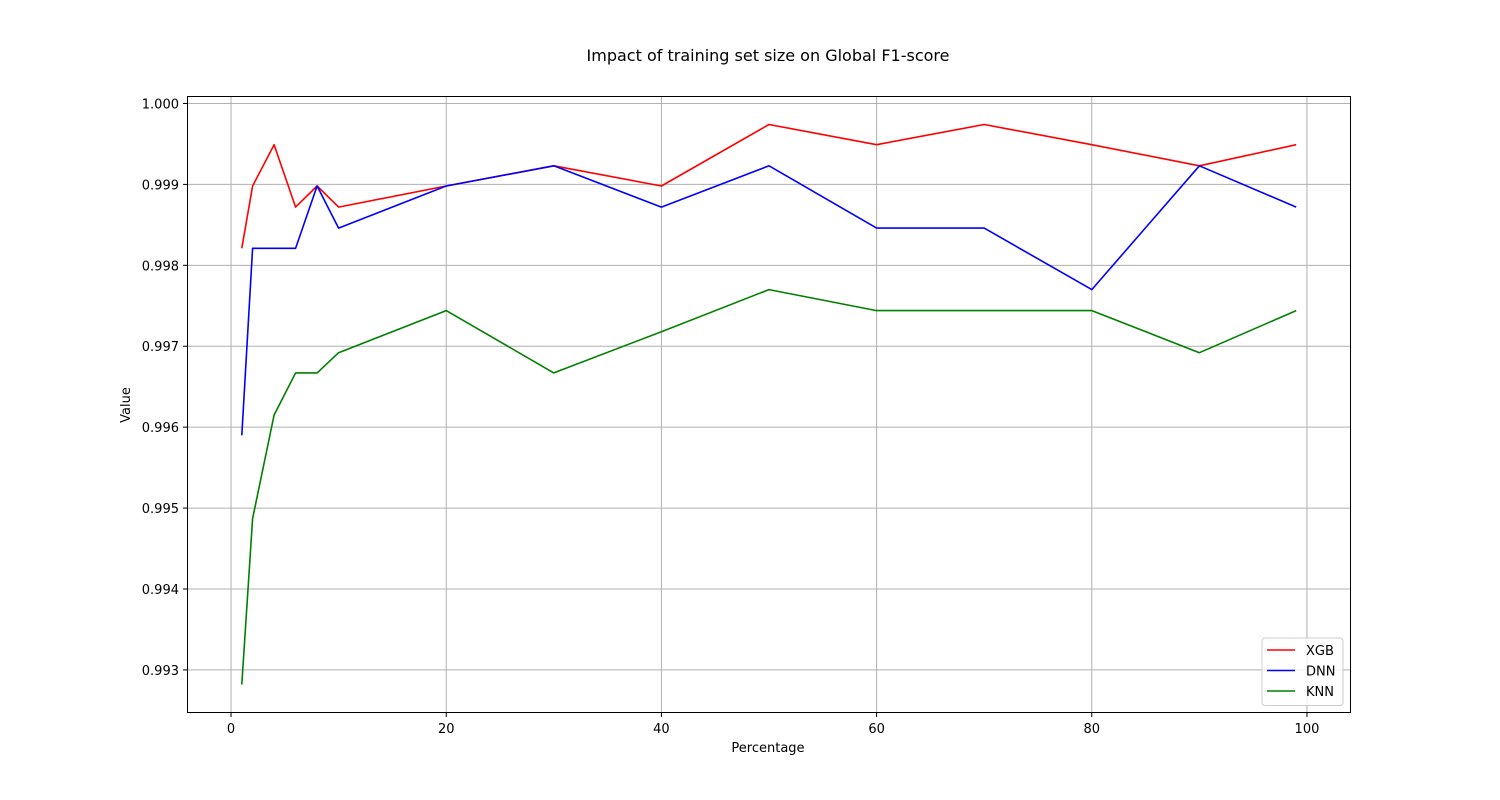  What do you see at coordinates (165, 388) in the screenshot?
I see `y-axis-ticks: 0.993 0.994 0.995 0.996 0.997 0.998 0.999 1.000` at bounding box center [165, 388].